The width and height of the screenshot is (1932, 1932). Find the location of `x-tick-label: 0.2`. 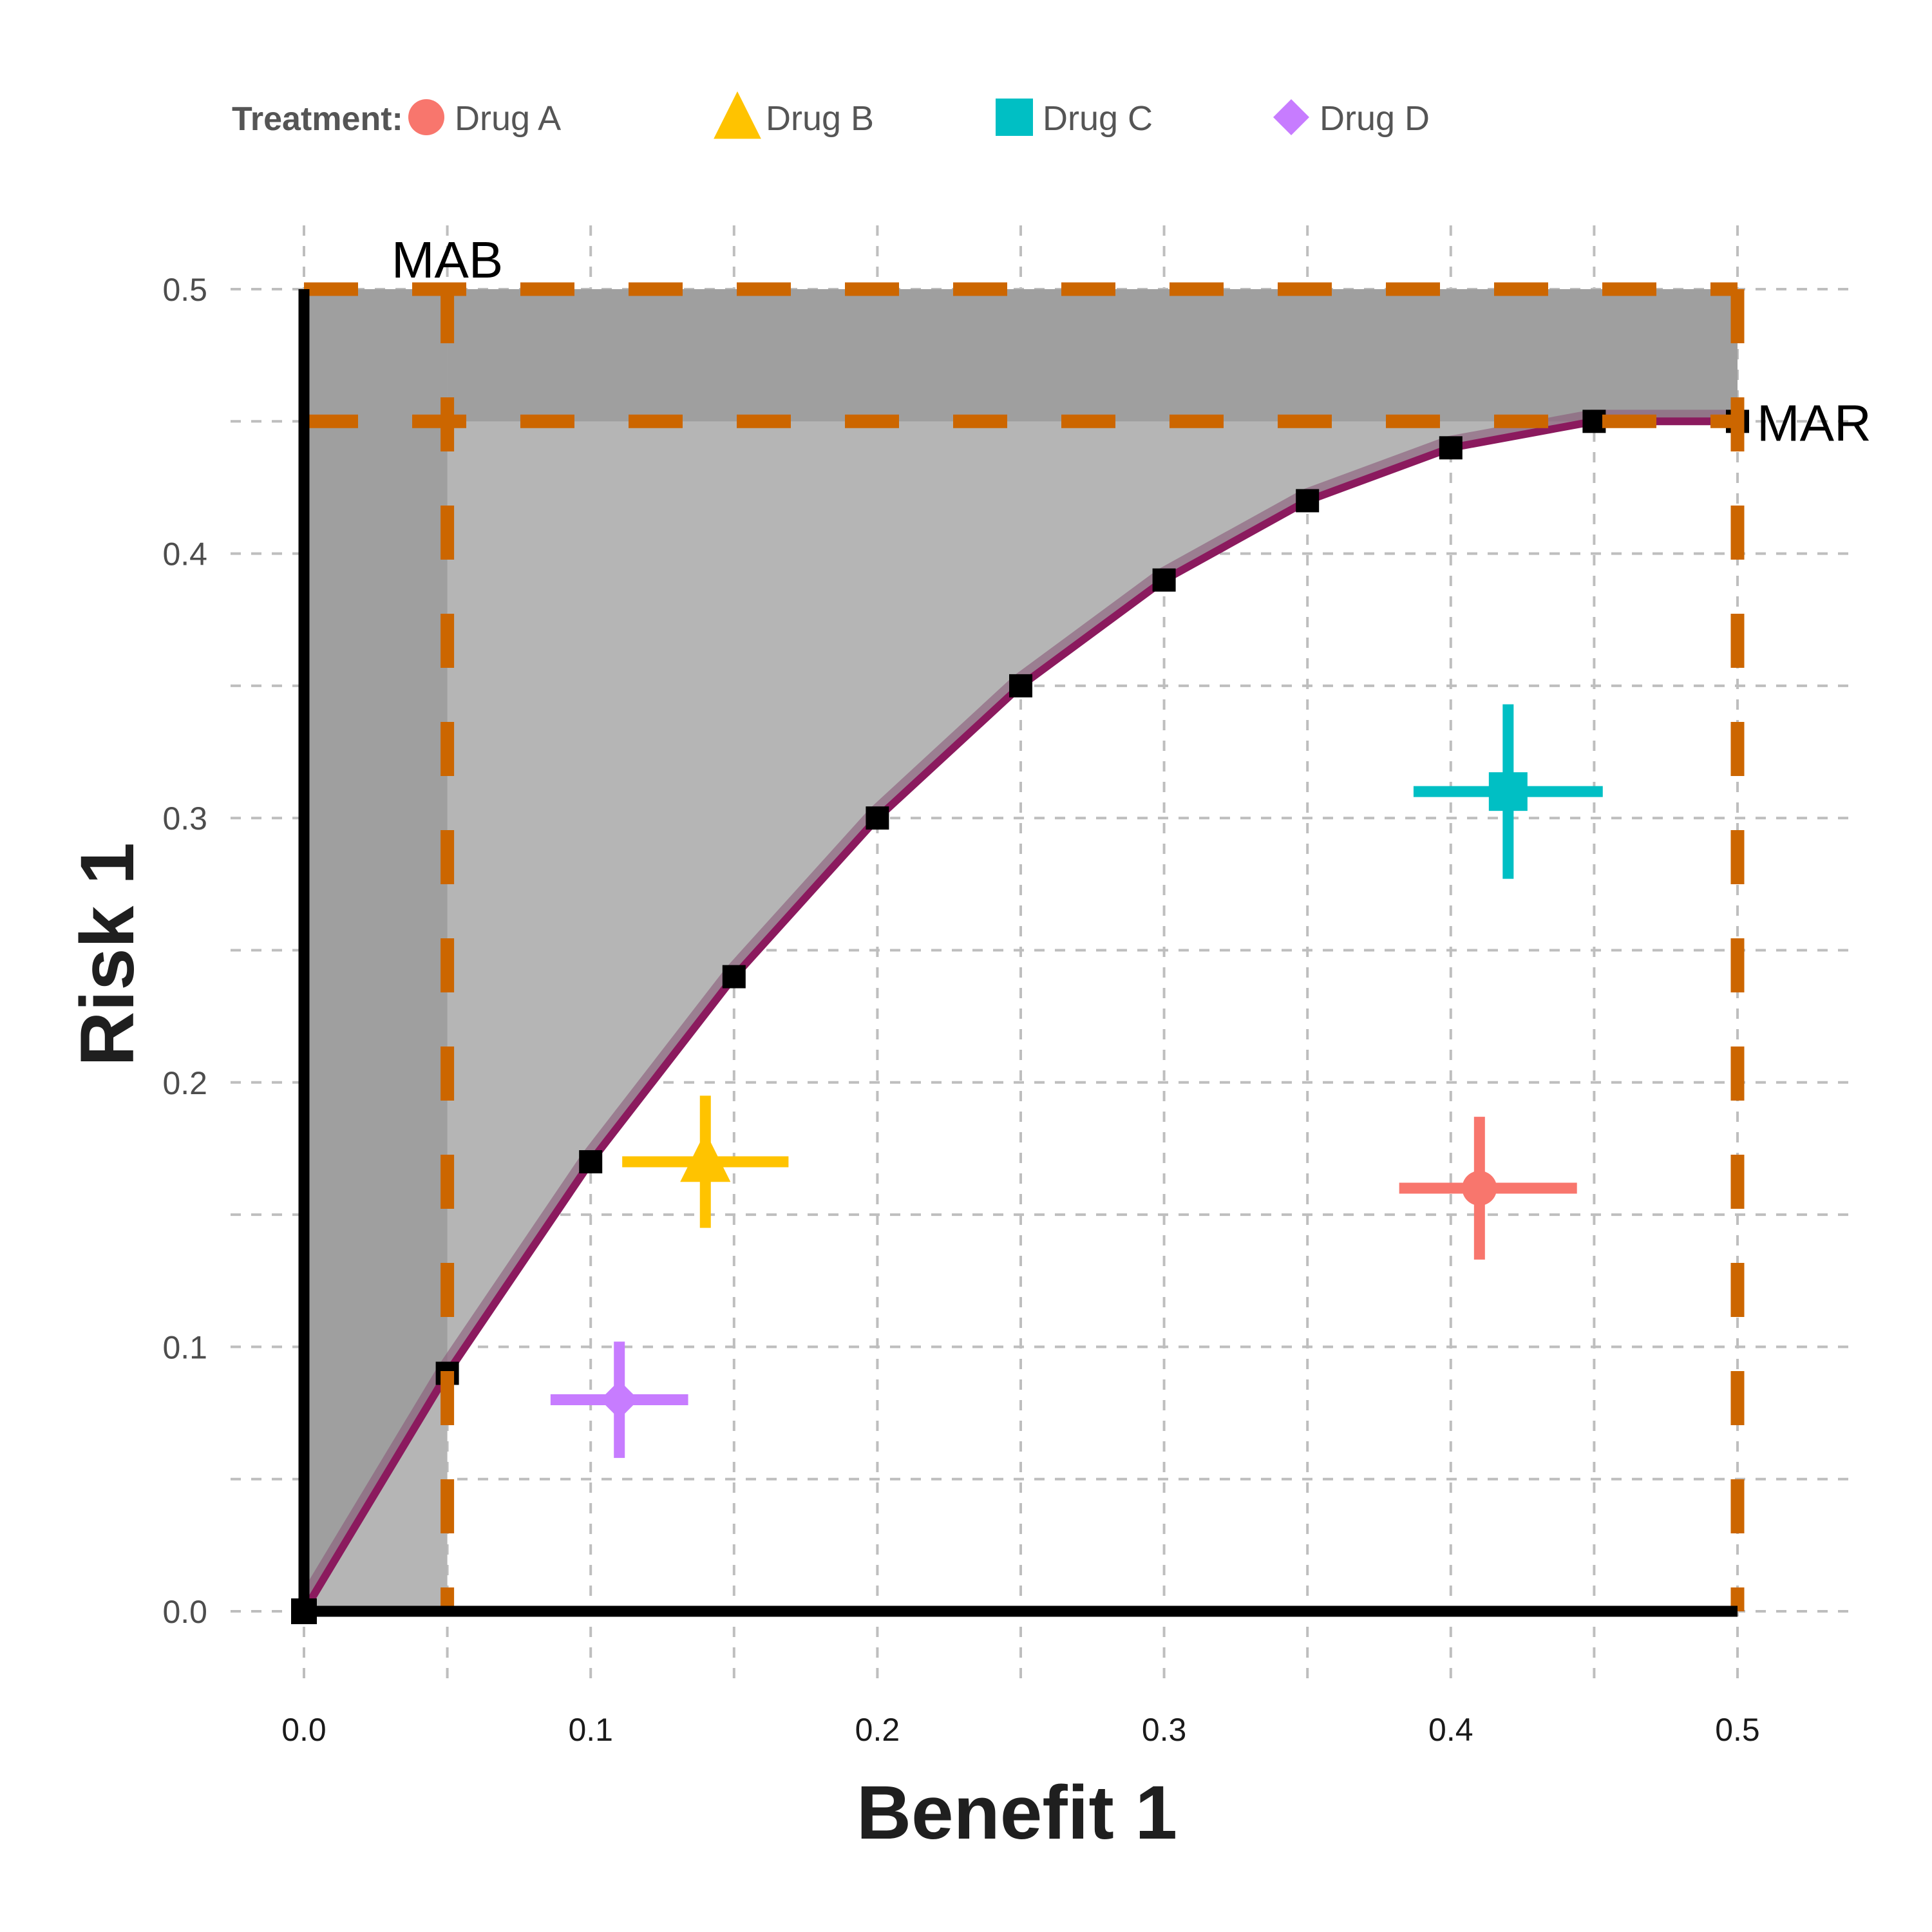

x-tick-label: 0.2 is located at coordinates (878, 1730).